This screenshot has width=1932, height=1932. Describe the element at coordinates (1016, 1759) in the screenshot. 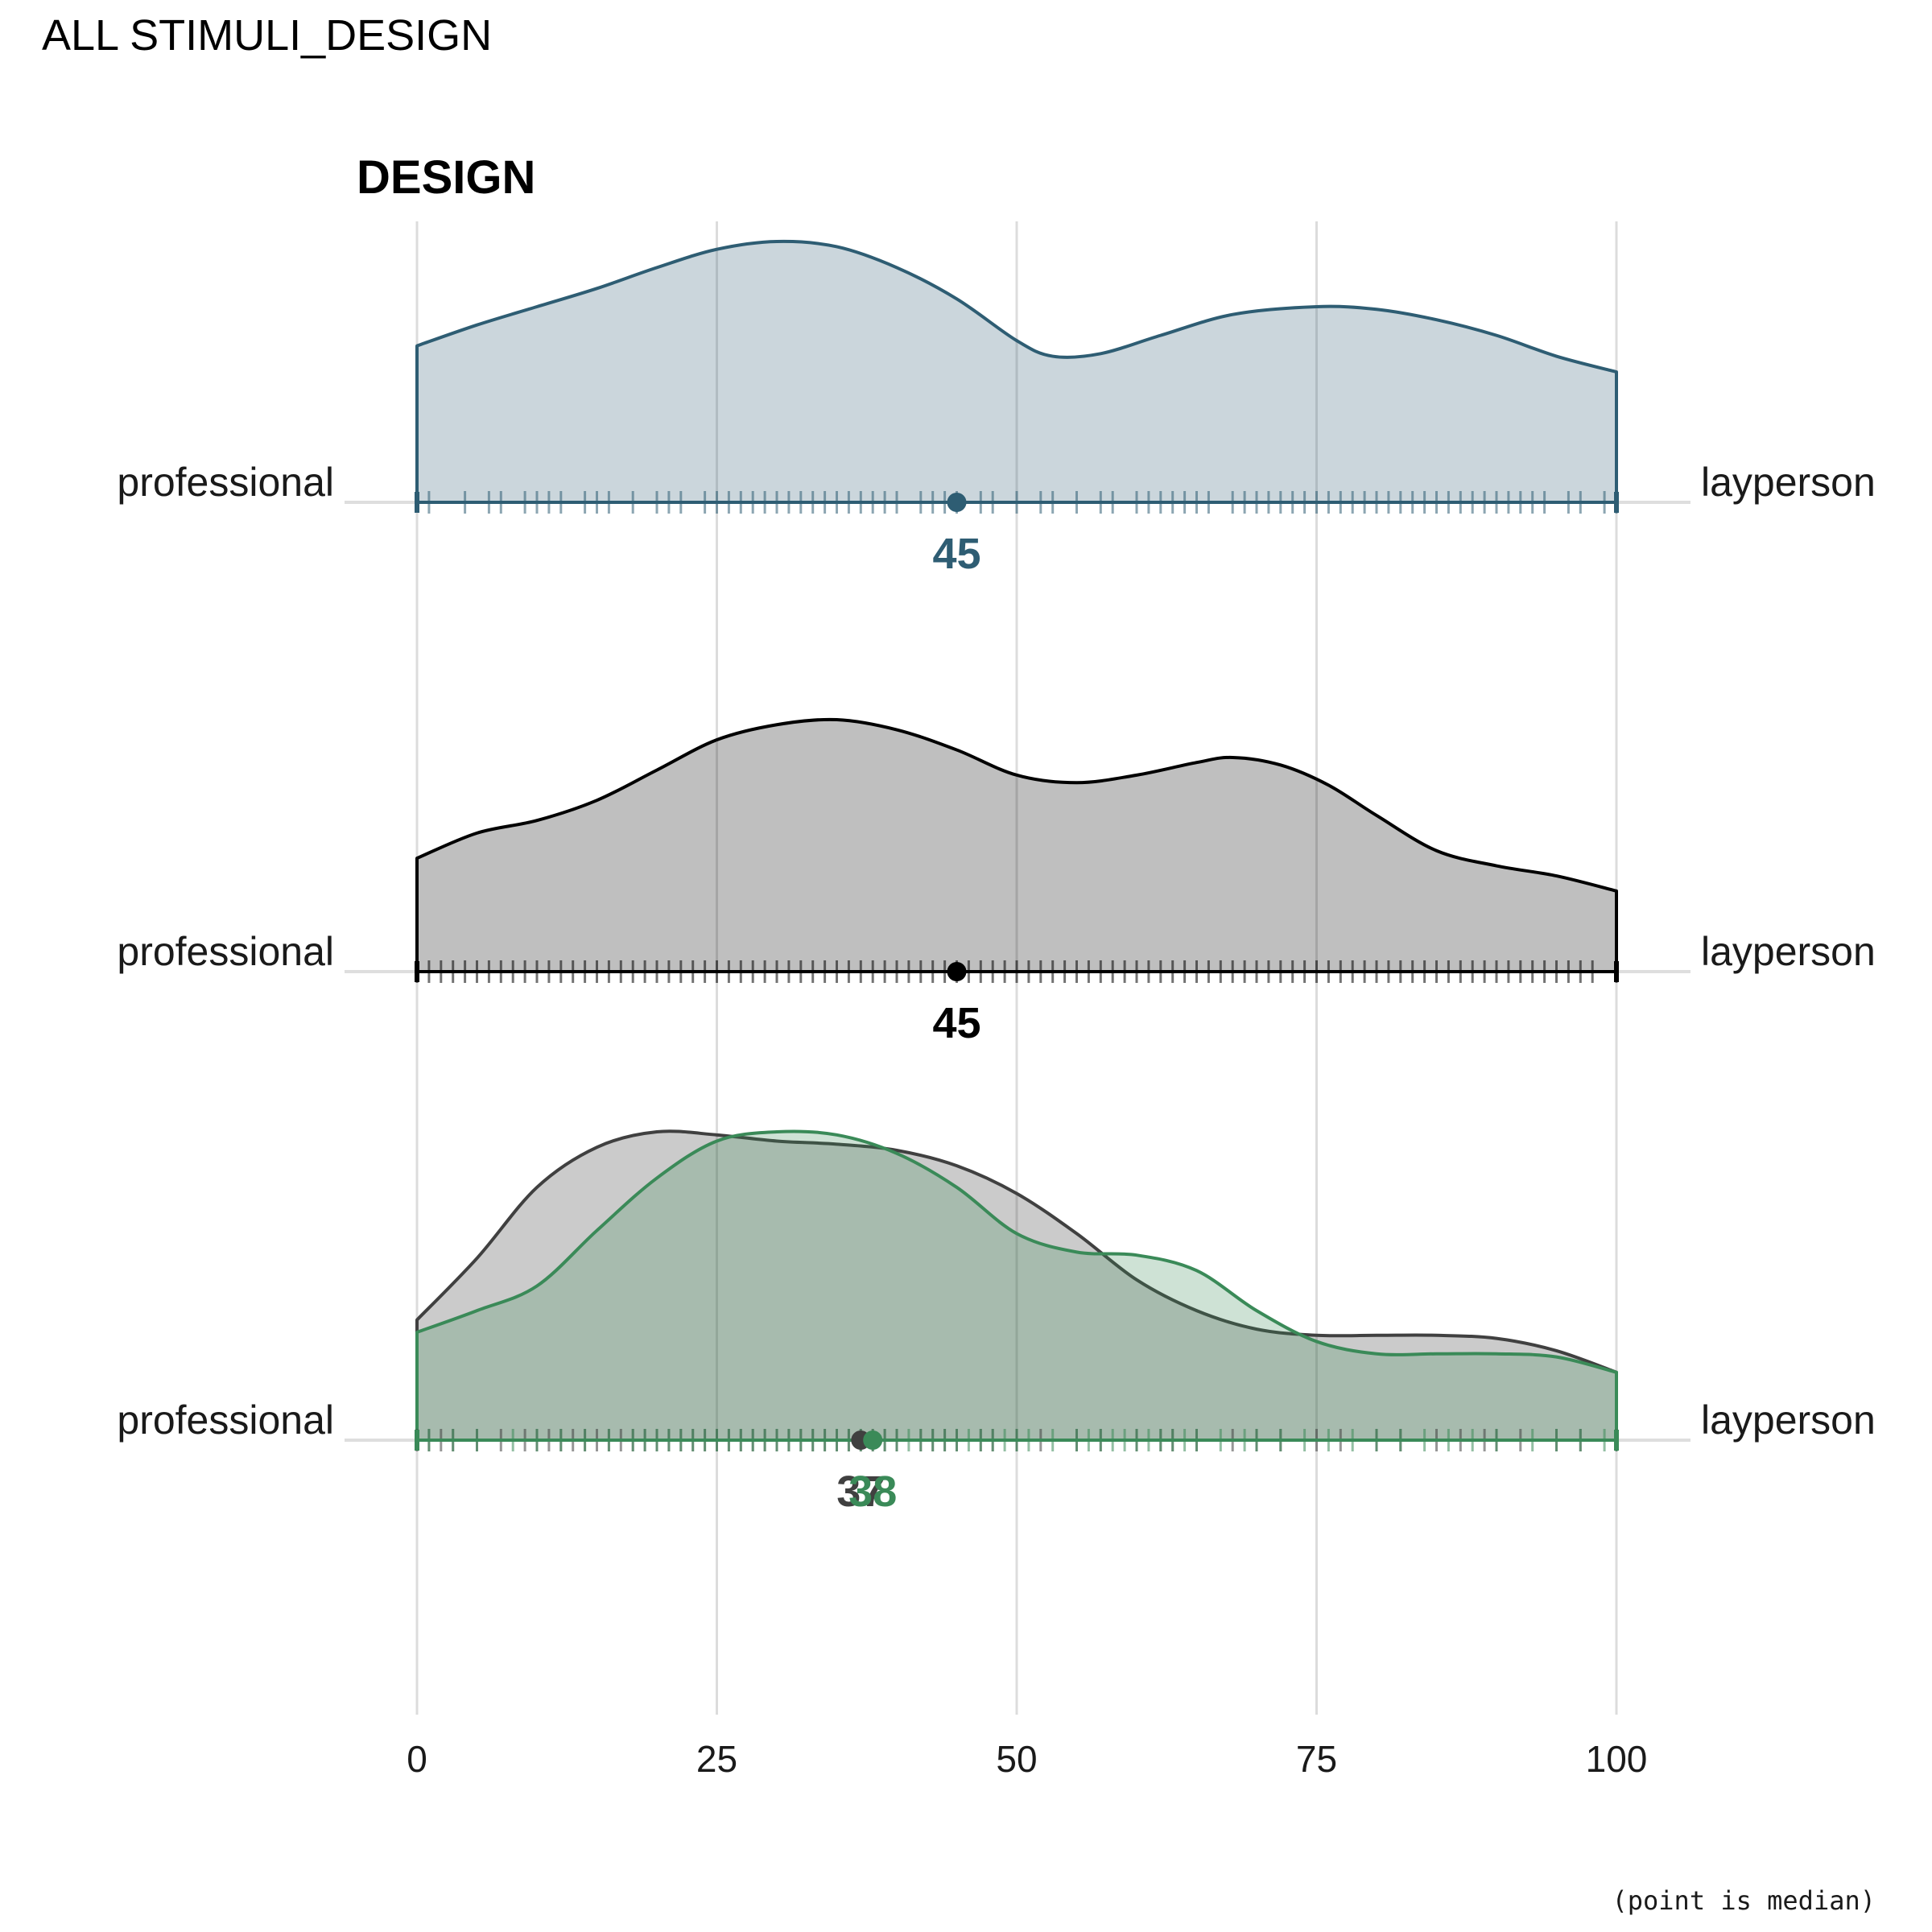

I see `x-tick-label-2: 50` at that location.